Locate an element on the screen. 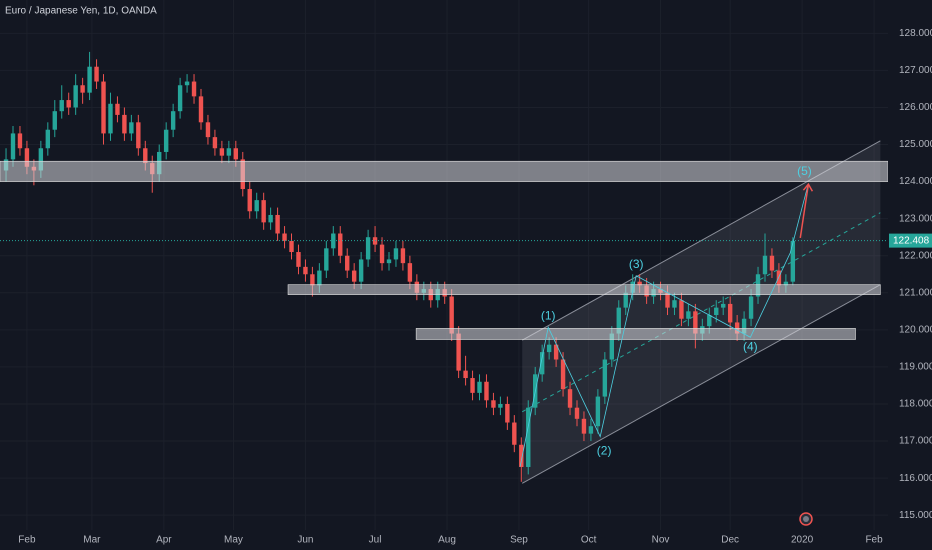  x-tick-label: May is located at coordinates (233, 540).